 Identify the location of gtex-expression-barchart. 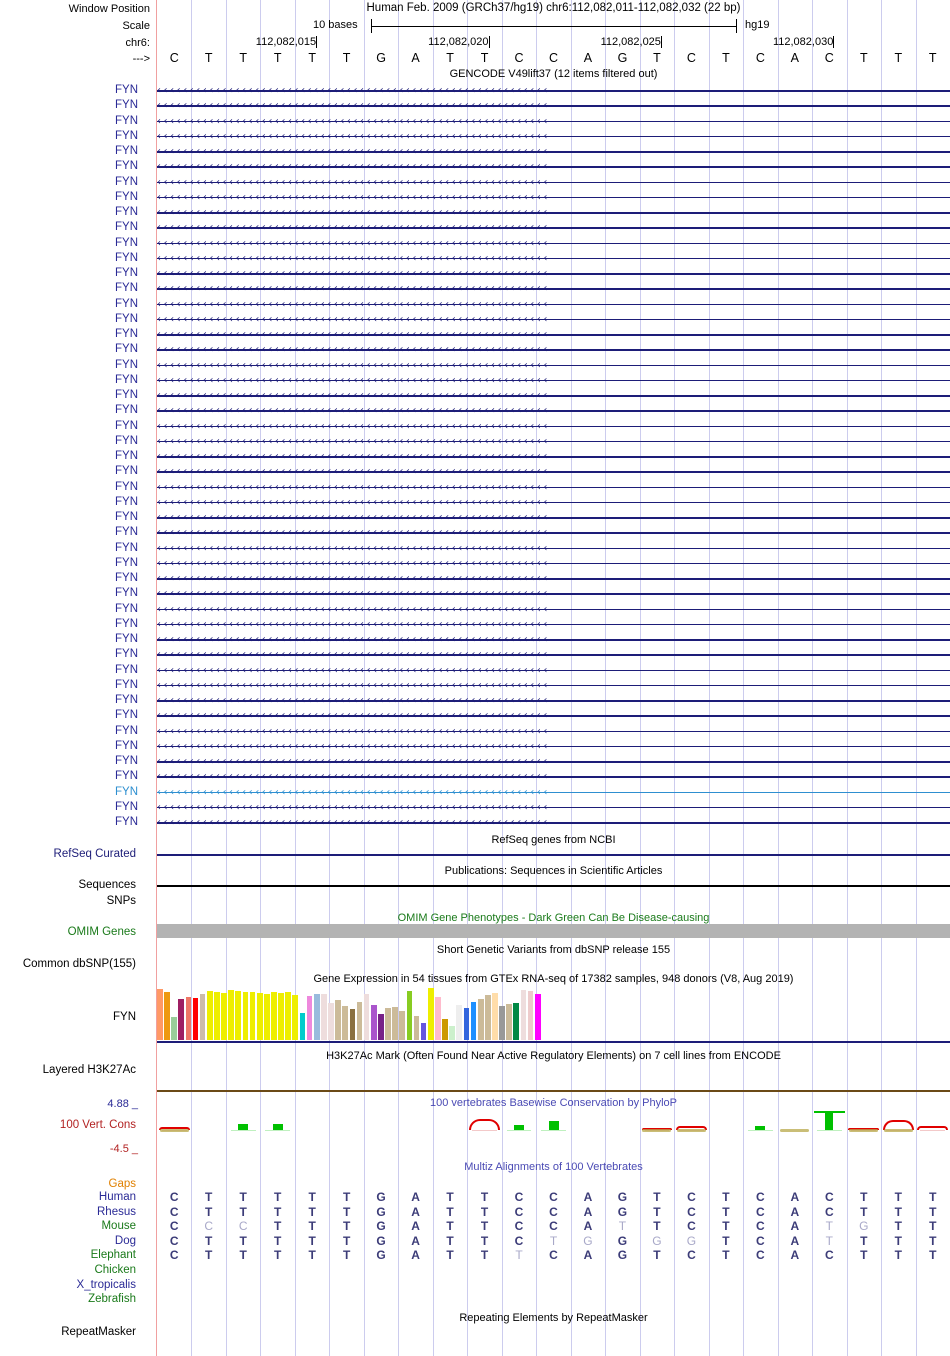
(349, 1014).